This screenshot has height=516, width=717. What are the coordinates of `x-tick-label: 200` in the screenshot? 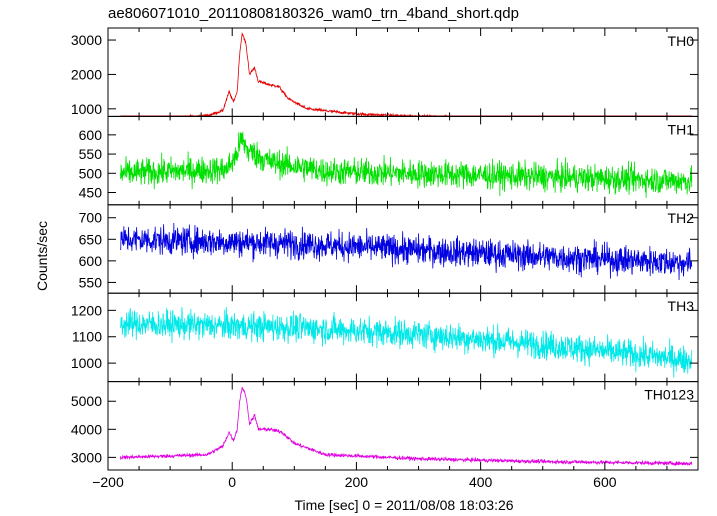 It's located at (357, 482).